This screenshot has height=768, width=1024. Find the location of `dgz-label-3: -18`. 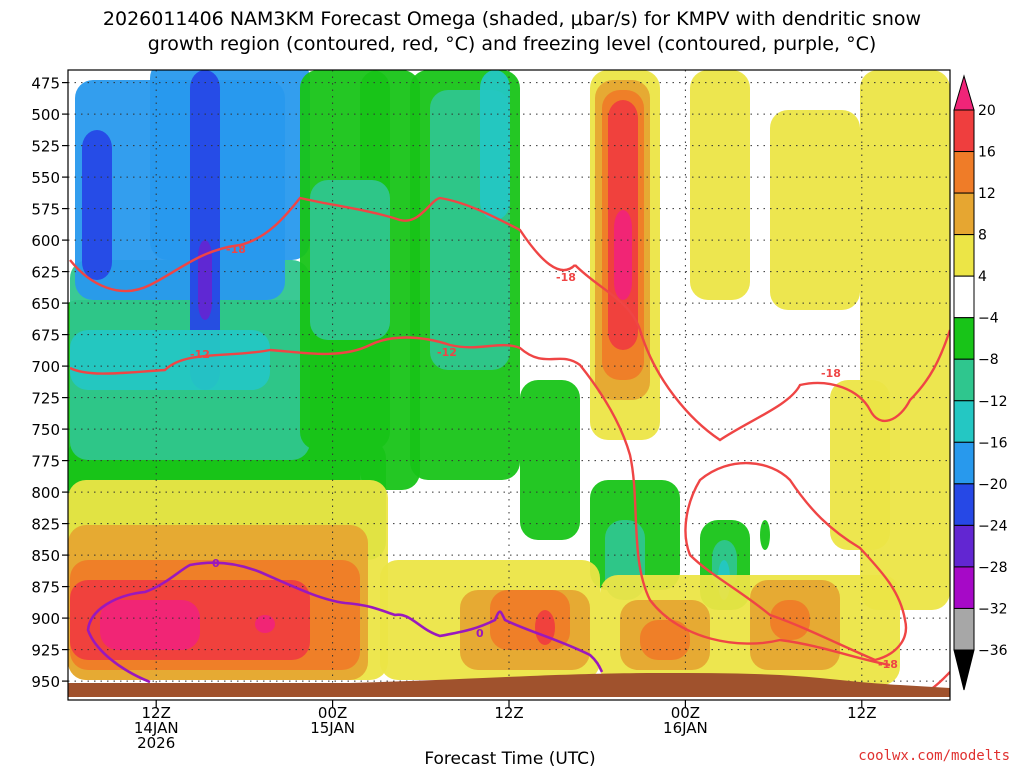

dgz-label-3: -18 is located at coordinates (566, 277).